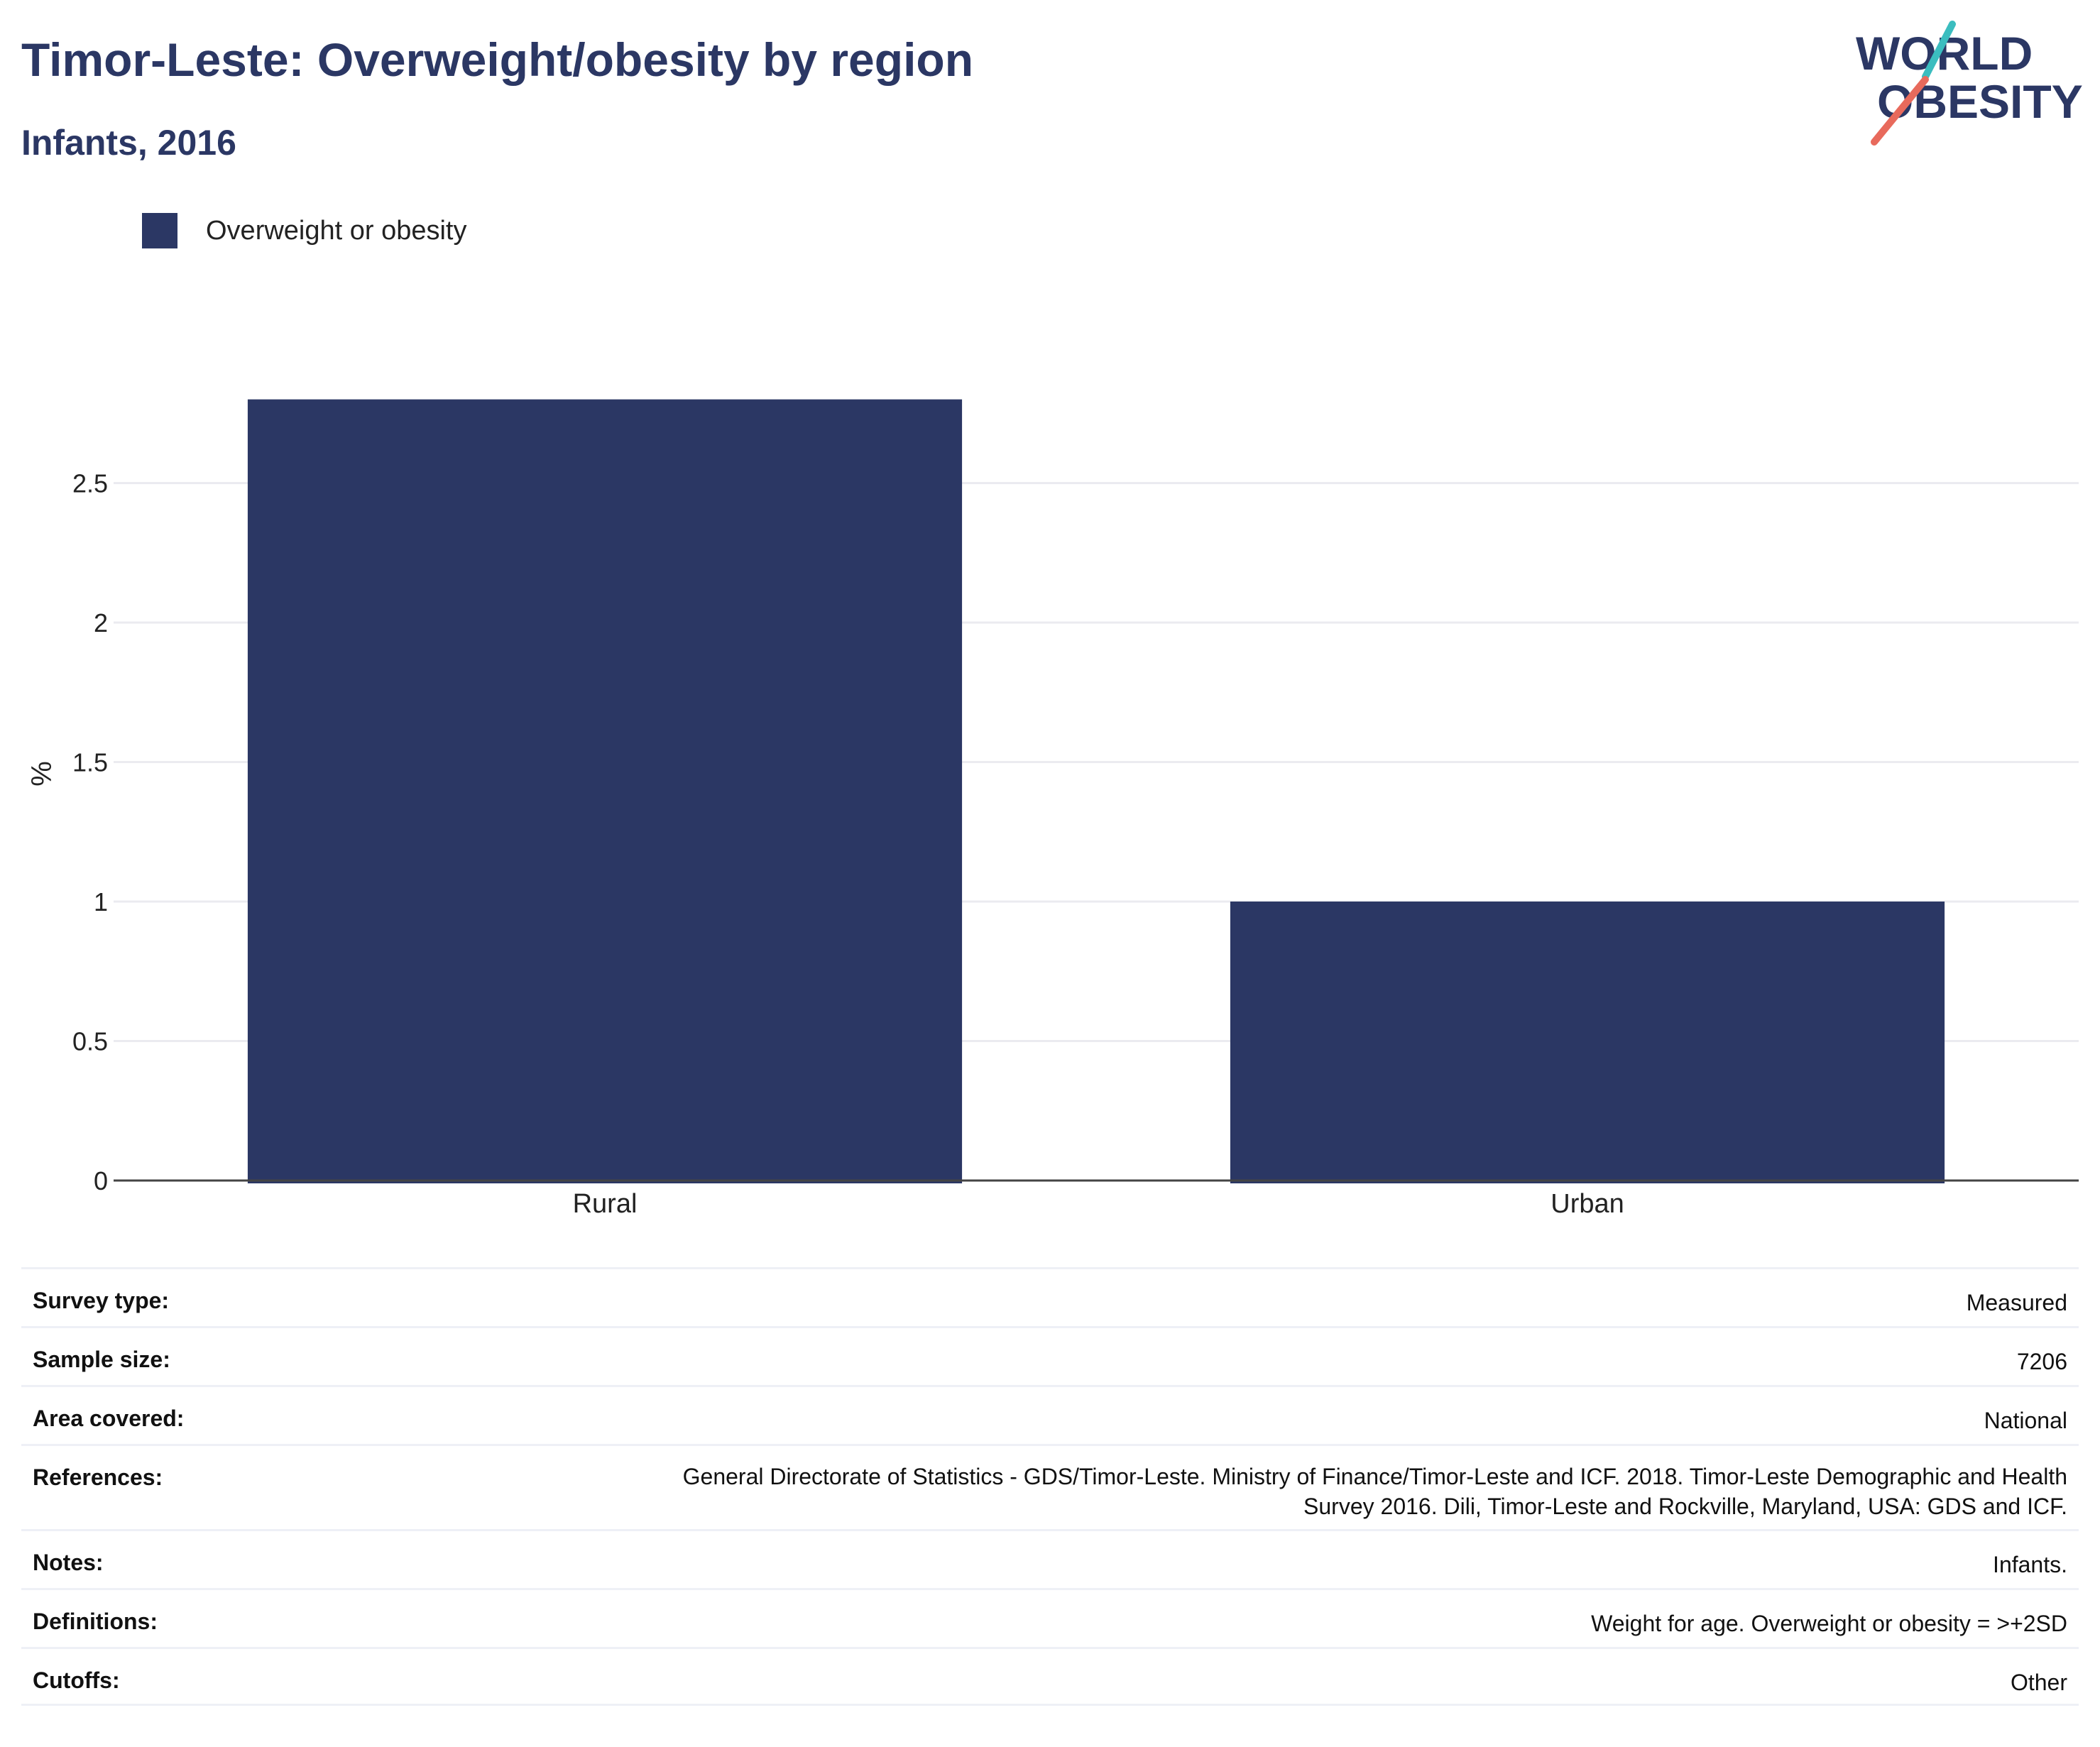 The image size is (2100, 1747). I want to click on world-obesity-logo: WORLD OBESITY, so click(1969, 83).